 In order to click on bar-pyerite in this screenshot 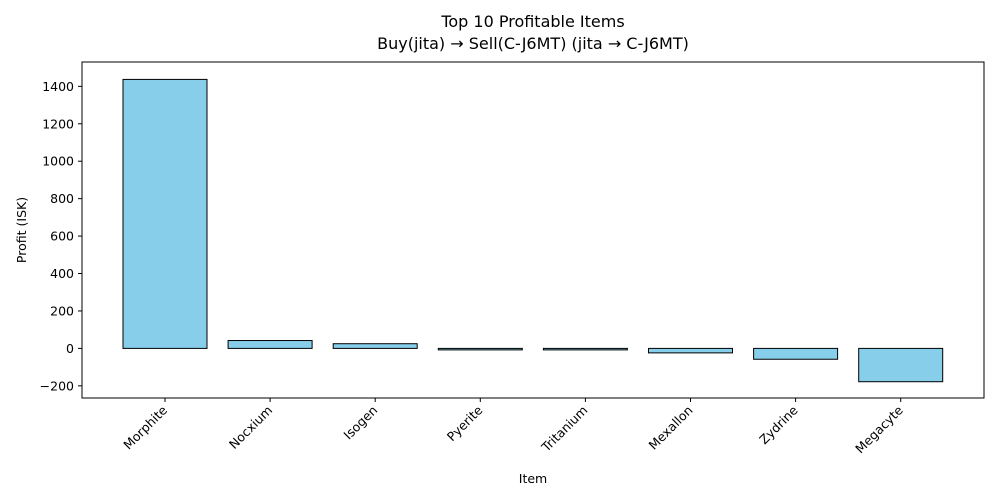, I will do `click(480, 349)`.